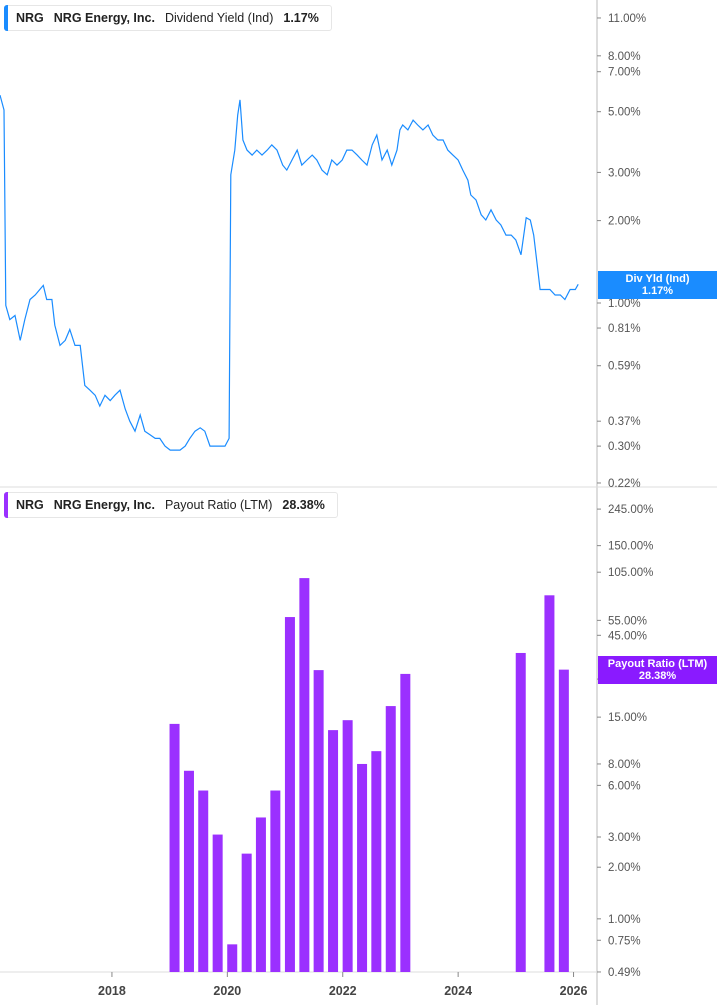 The width and height of the screenshot is (717, 1005). Describe the element at coordinates (630, 573) in the screenshot. I see `y-tick-label: 105.00%` at that location.